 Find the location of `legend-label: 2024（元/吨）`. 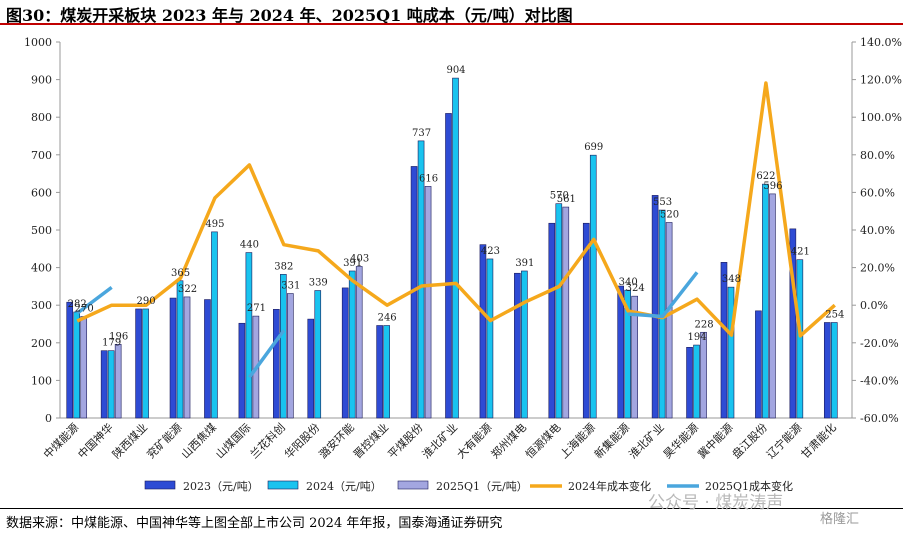

legend-label: 2024（元/吨） is located at coordinates (344, 486).